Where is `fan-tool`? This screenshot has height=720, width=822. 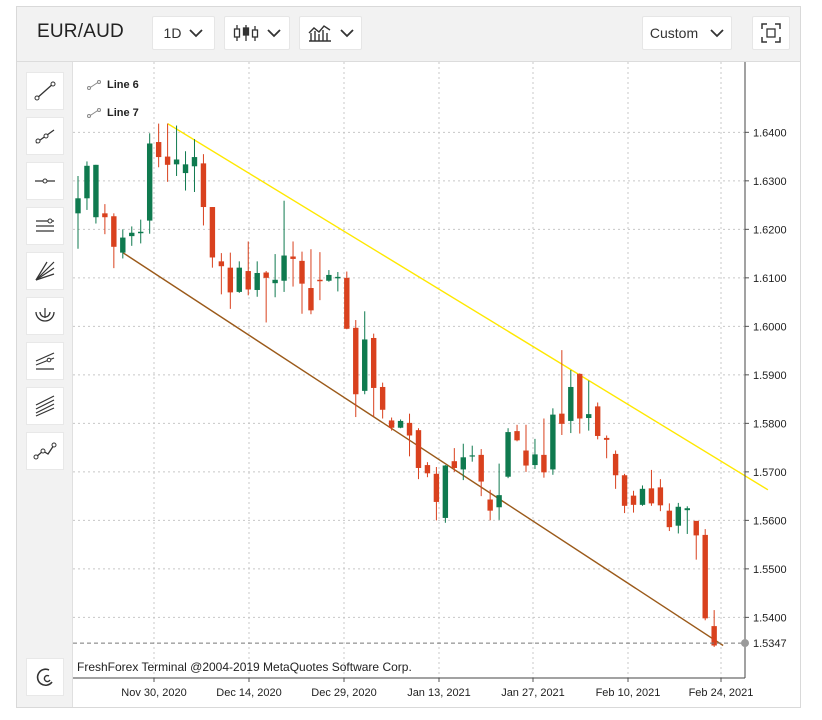
fan-tool is located at coordinates (45, 271).